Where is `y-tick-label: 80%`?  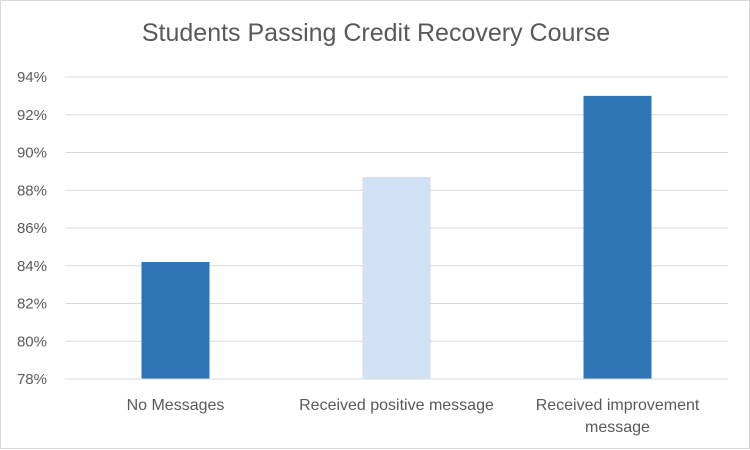
y-tick-label: 80% is located at coordinates (32, 341).